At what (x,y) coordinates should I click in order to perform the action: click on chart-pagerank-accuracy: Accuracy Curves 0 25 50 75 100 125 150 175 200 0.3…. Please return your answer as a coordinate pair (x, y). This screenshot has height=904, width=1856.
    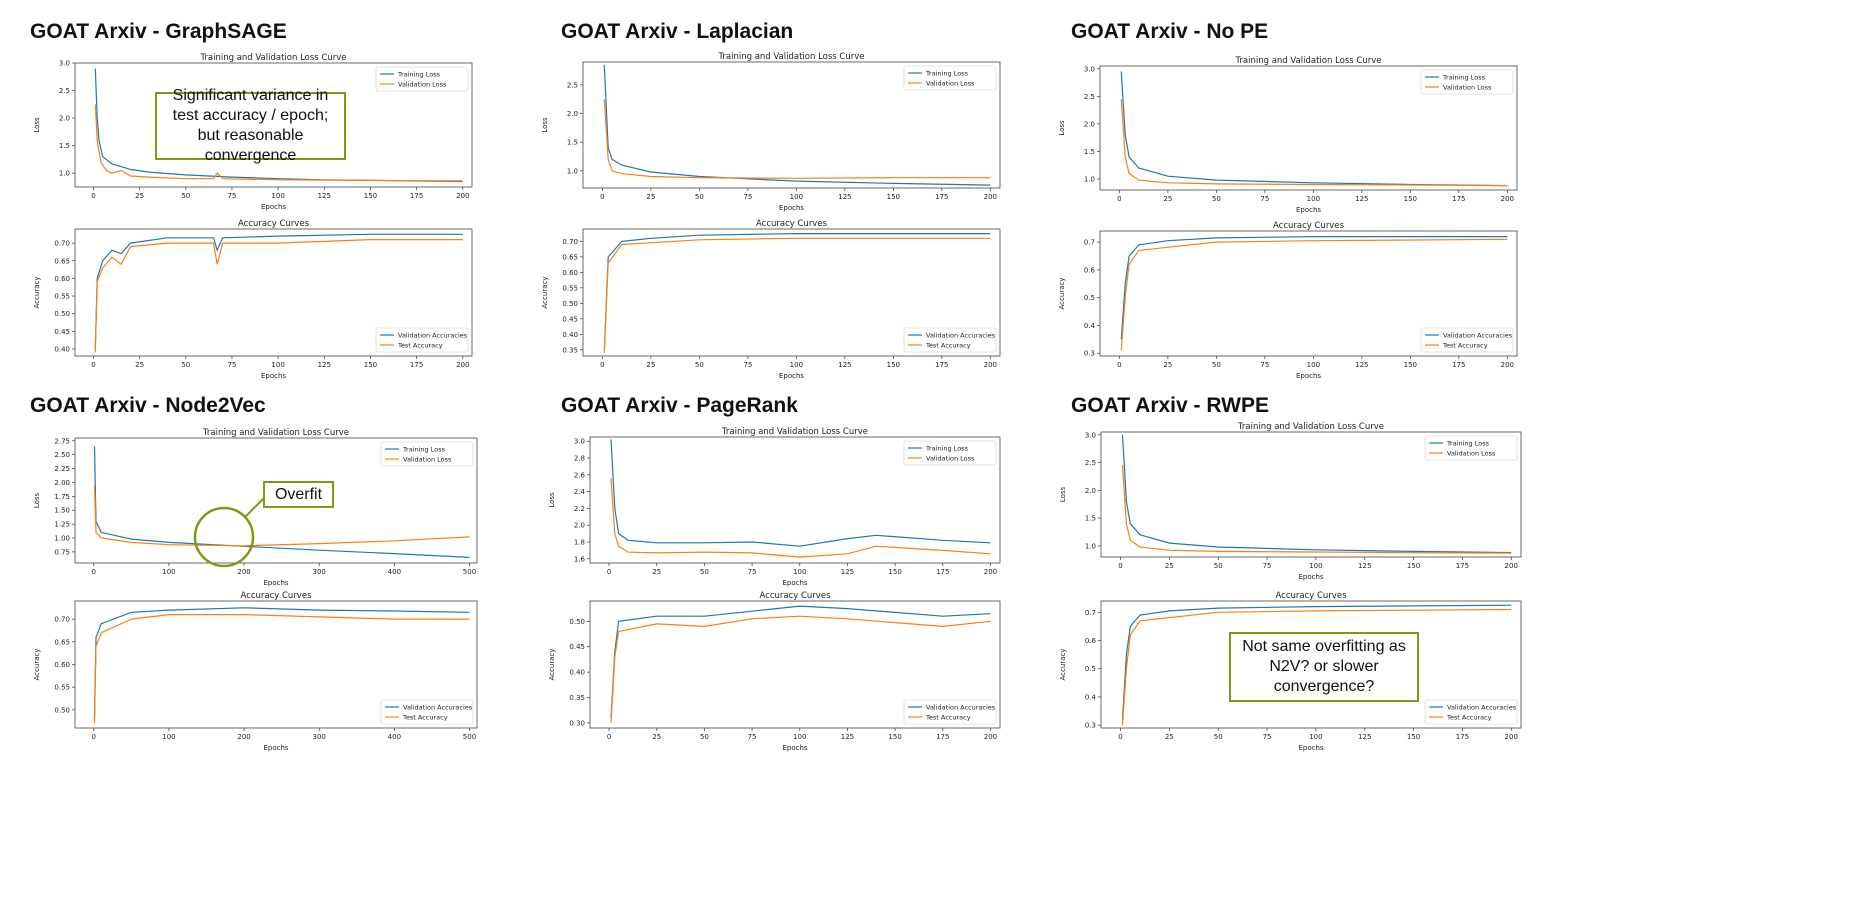
    Looking at the image, I should click on (774, 671).